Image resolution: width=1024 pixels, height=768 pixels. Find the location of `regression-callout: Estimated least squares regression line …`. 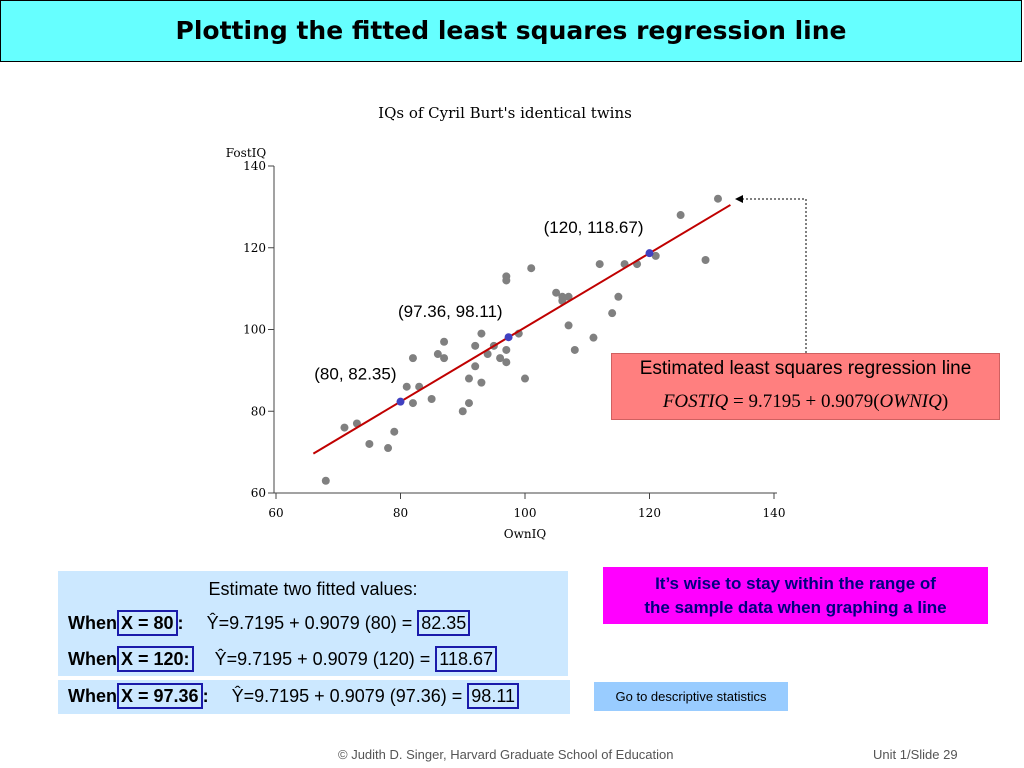

regression-callout: Estimated least squares regression line … is located at coordinates (805, 386).